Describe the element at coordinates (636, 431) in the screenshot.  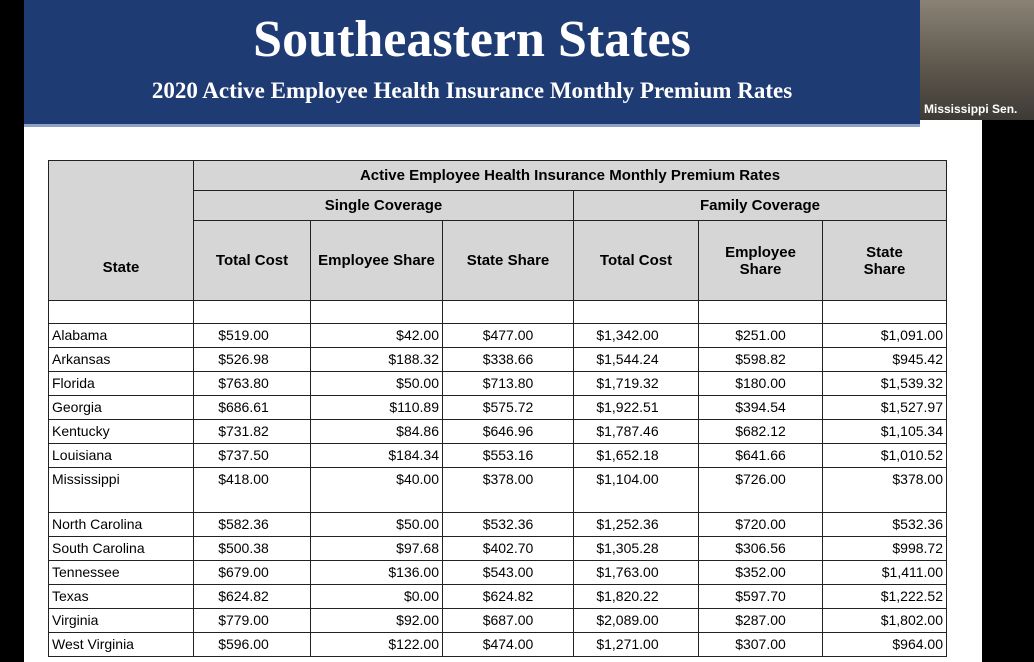
I see `rate-value: $1,787.46` at that location.